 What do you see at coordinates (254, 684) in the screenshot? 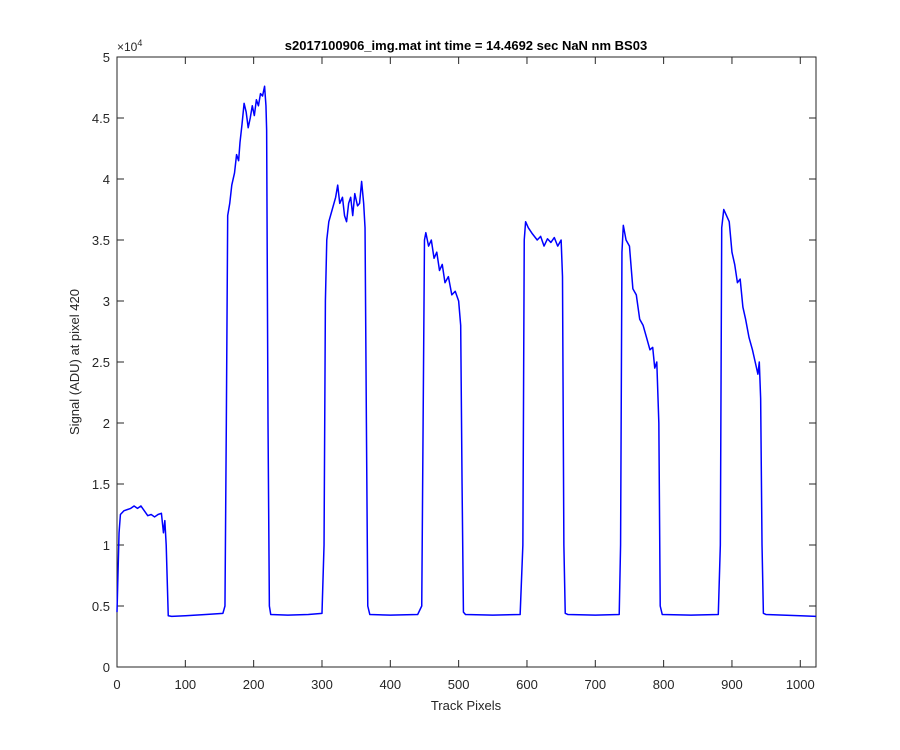
I see `x-tick-label: 200` at bounding box center [254, 684].